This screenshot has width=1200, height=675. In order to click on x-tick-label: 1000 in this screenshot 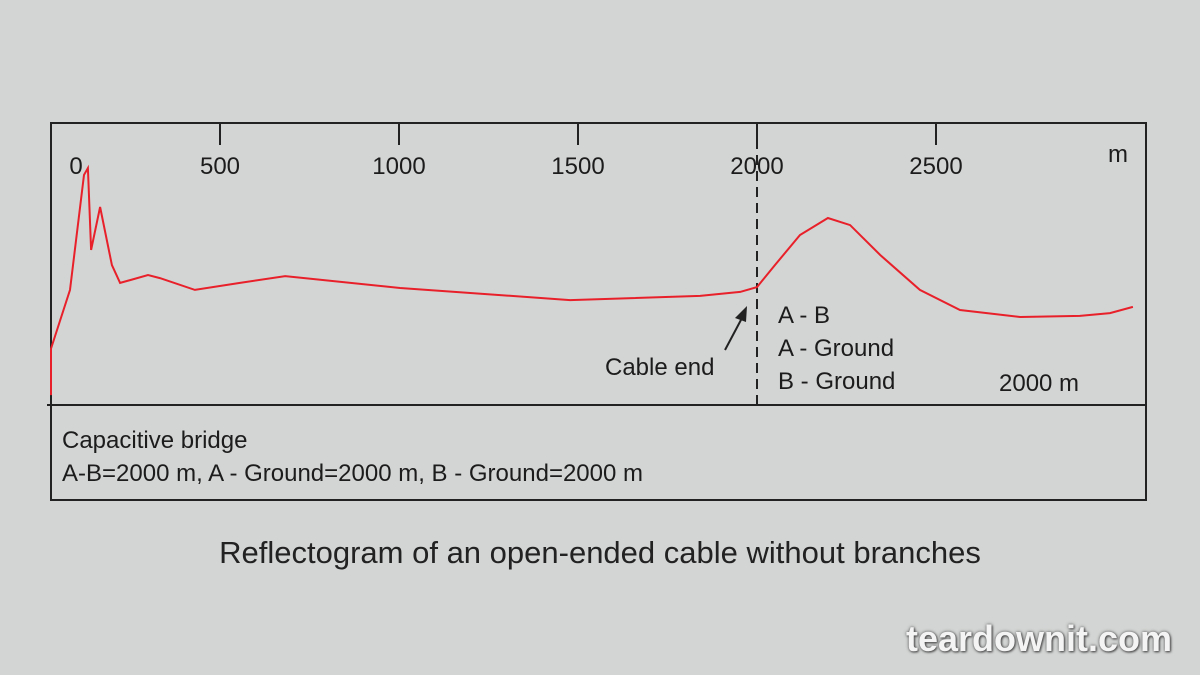, I will do `click(398, 166)`.